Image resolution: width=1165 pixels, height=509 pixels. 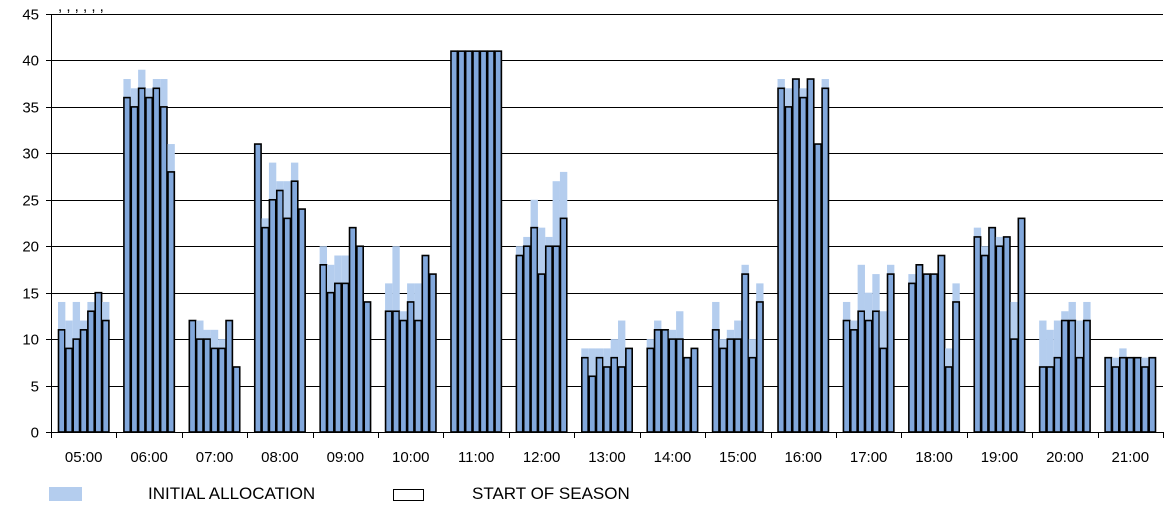 What do you see at coordinates (35, 433) in the screenshot?
I see `y-tick-label: 0` at bounding box center [35, 433].